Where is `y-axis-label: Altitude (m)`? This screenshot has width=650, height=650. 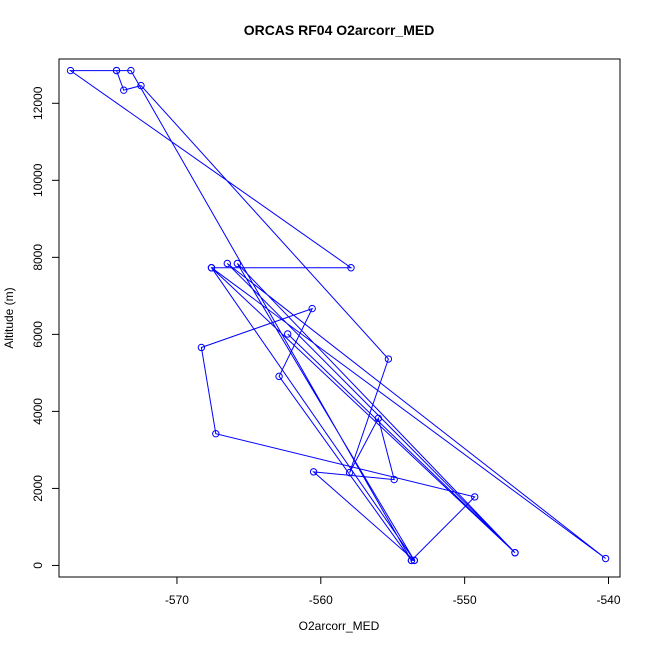
y-axis-label: Altitude (m) is located at coordinates (9, 317).